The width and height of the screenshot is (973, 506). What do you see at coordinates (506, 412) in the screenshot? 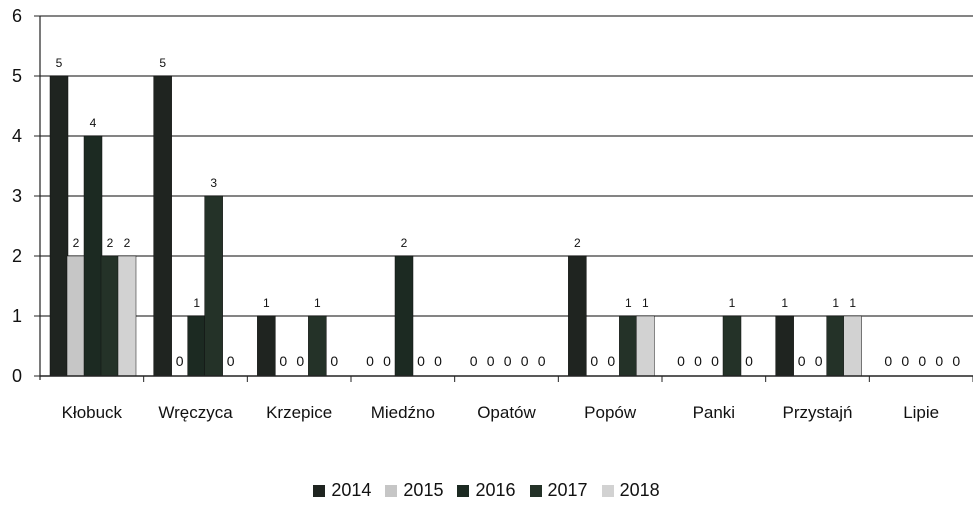
I see `x-category-label: Opatów` at bounding box center [506, 412].